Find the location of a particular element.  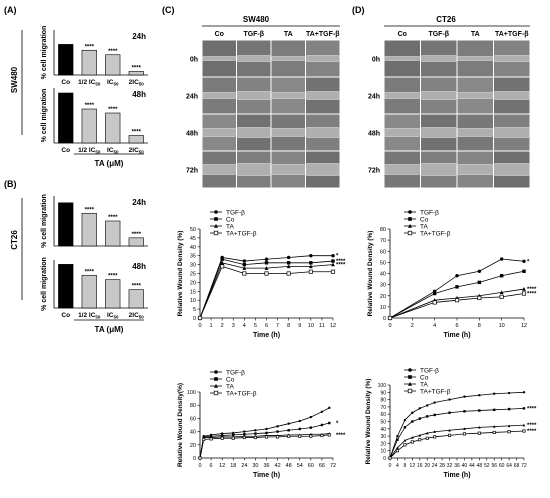

cell-line-label-b: CT26 is located at coordinates (14, 240).